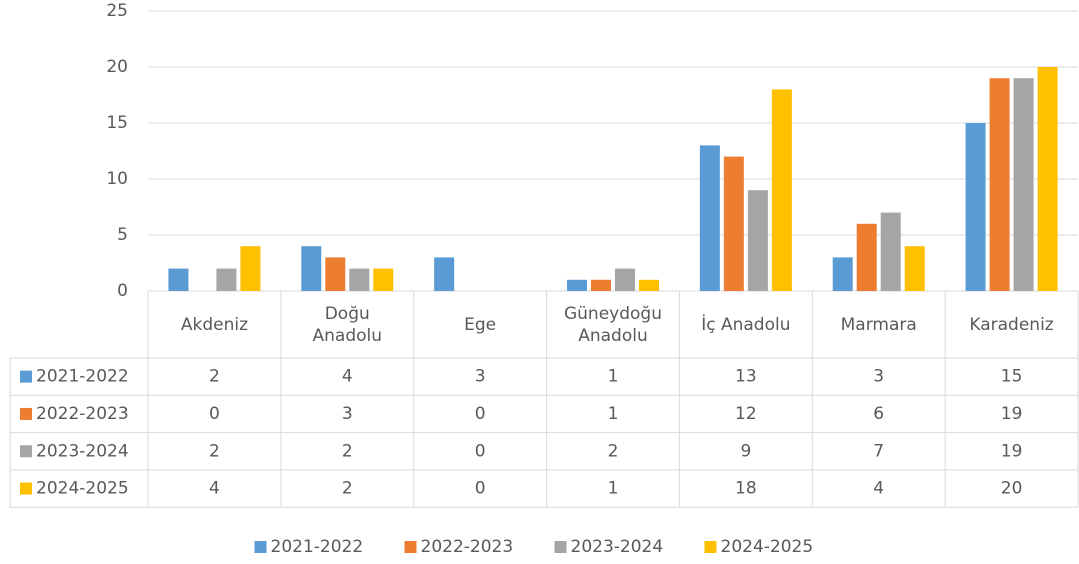 Image resolution: width=1079 pixels, height=564 pixels. I want to click on y-tick-label: 15, so click(117, 123).